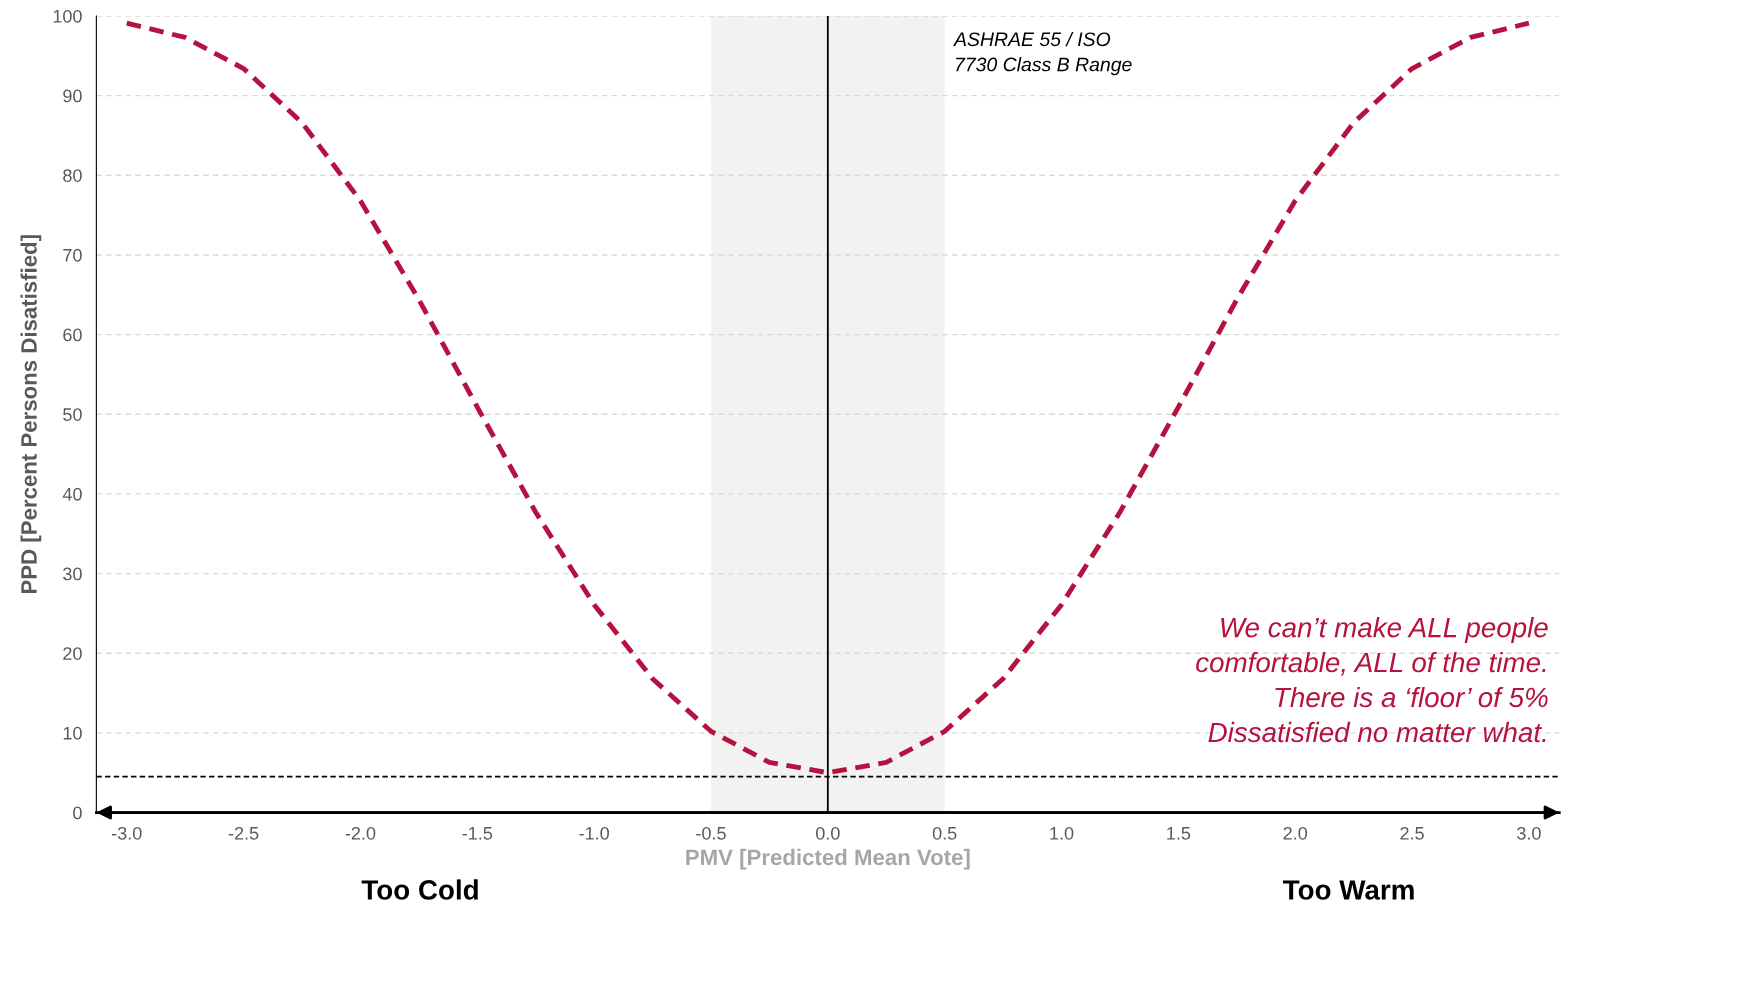 This screenshot has width=1752, height=997. Describe the element at coordinates (1348, 890) in the screenshot. I see `text: Too Warm` at that location.